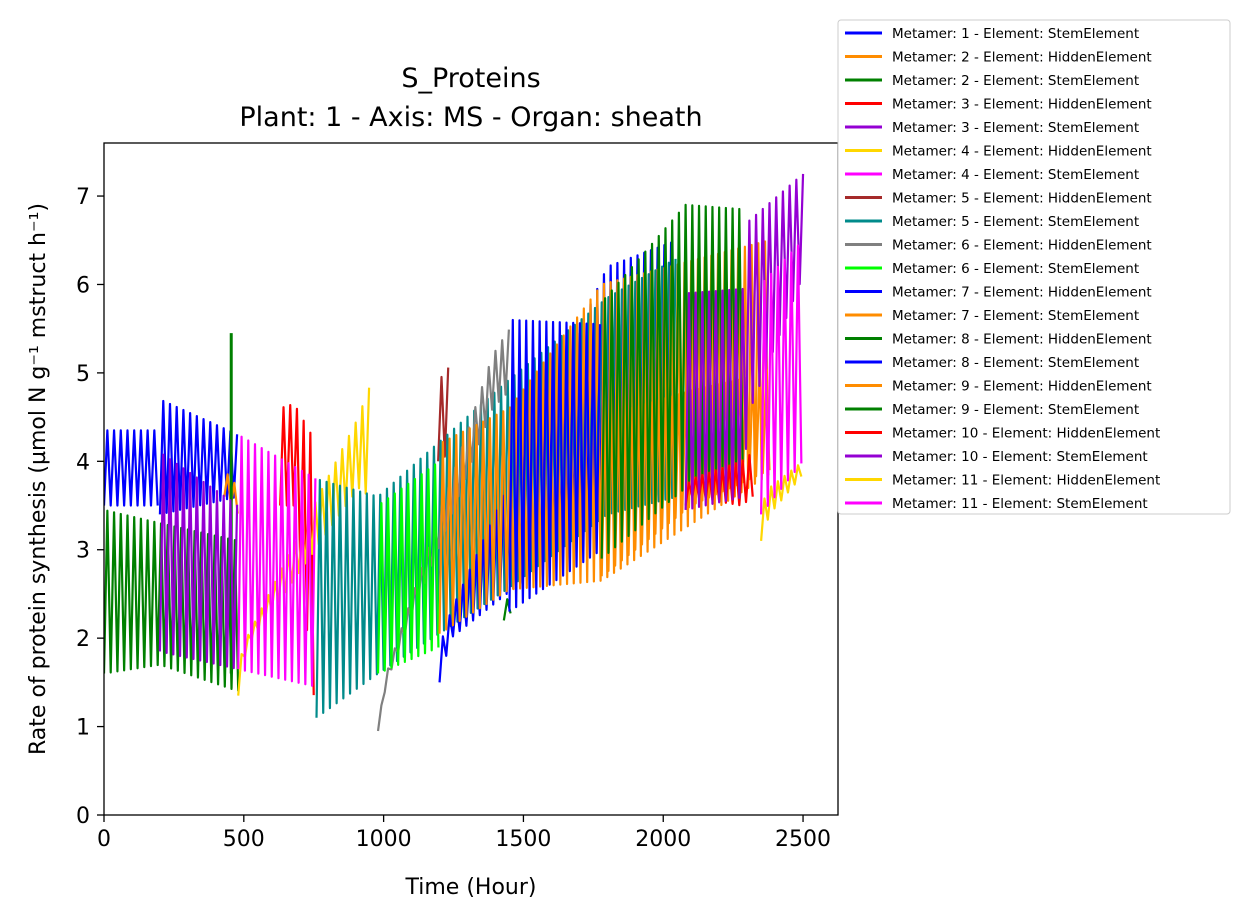  I want to click on x-tick-label: 2000, so click(663, 839).